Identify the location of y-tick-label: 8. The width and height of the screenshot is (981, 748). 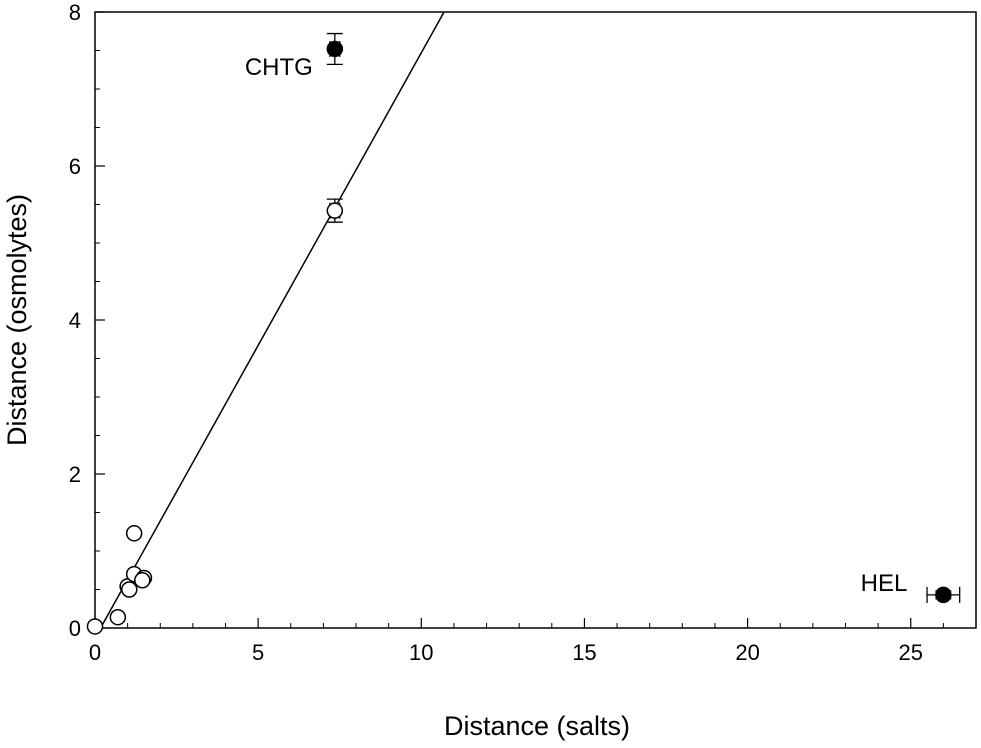
(75, 12).